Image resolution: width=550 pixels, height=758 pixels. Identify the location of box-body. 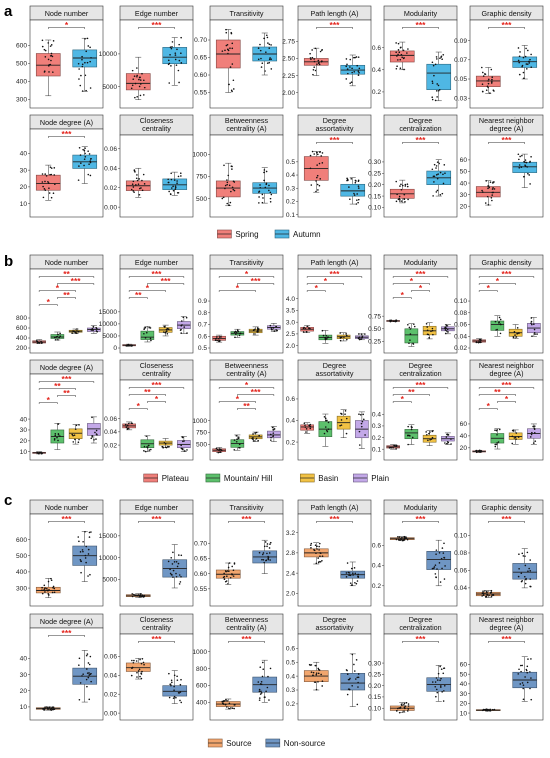
(525, 571).